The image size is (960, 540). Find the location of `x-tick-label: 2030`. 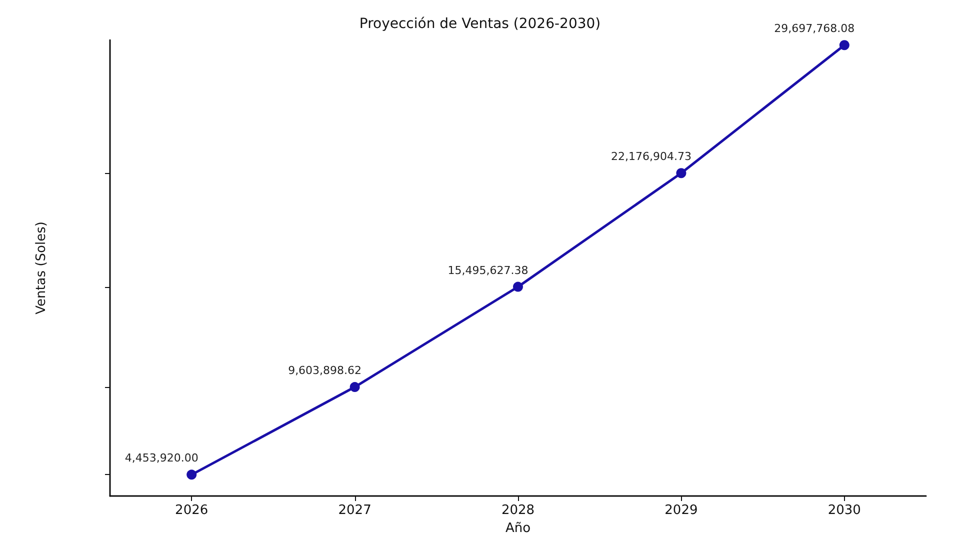

x-tick-label: 2030 is located at coordinates (844, 510).